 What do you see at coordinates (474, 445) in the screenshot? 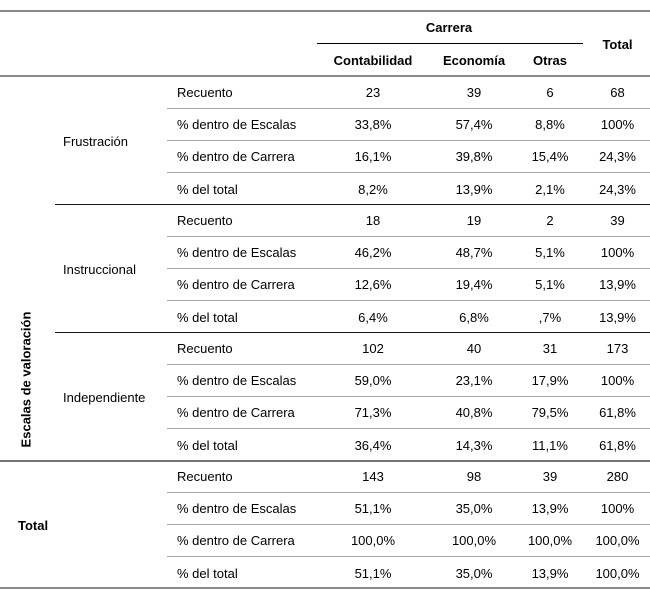
I see `value-cell: 14,3%` at bounding box center [474, 445].